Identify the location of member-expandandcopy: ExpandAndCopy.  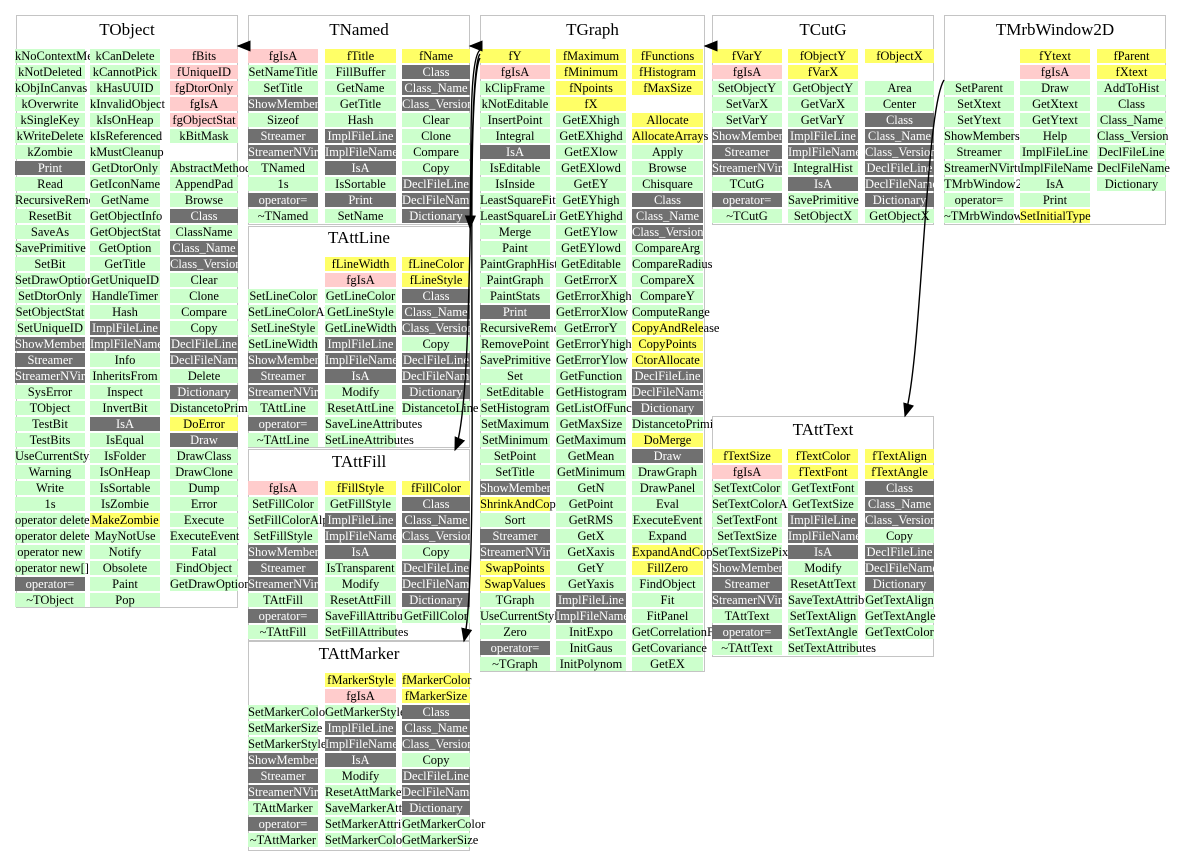
(675, 552).